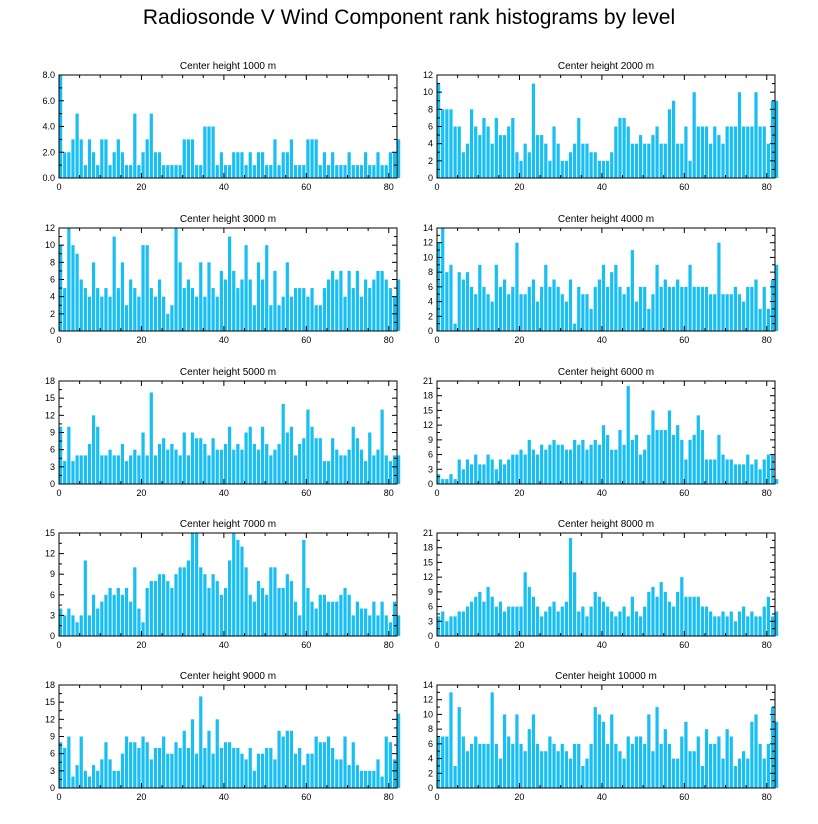 This screenshot has height=824, width=818. What do you see at coordinates (430, 773) in the screenshot?
I see `y-tick-label: 2` at bounding box center [430, 773].